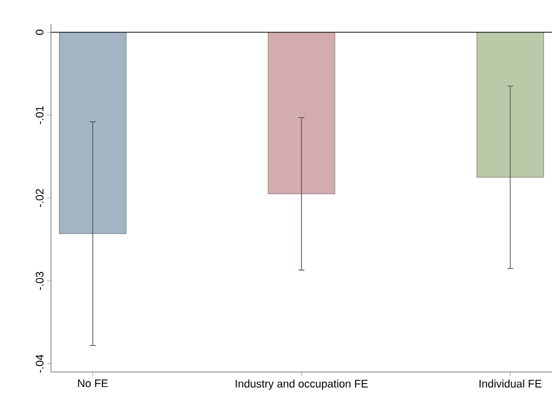 The width and height of the screenshot is (552, 407). I want to click on y-tick-label: -.01, so click(40, 115).